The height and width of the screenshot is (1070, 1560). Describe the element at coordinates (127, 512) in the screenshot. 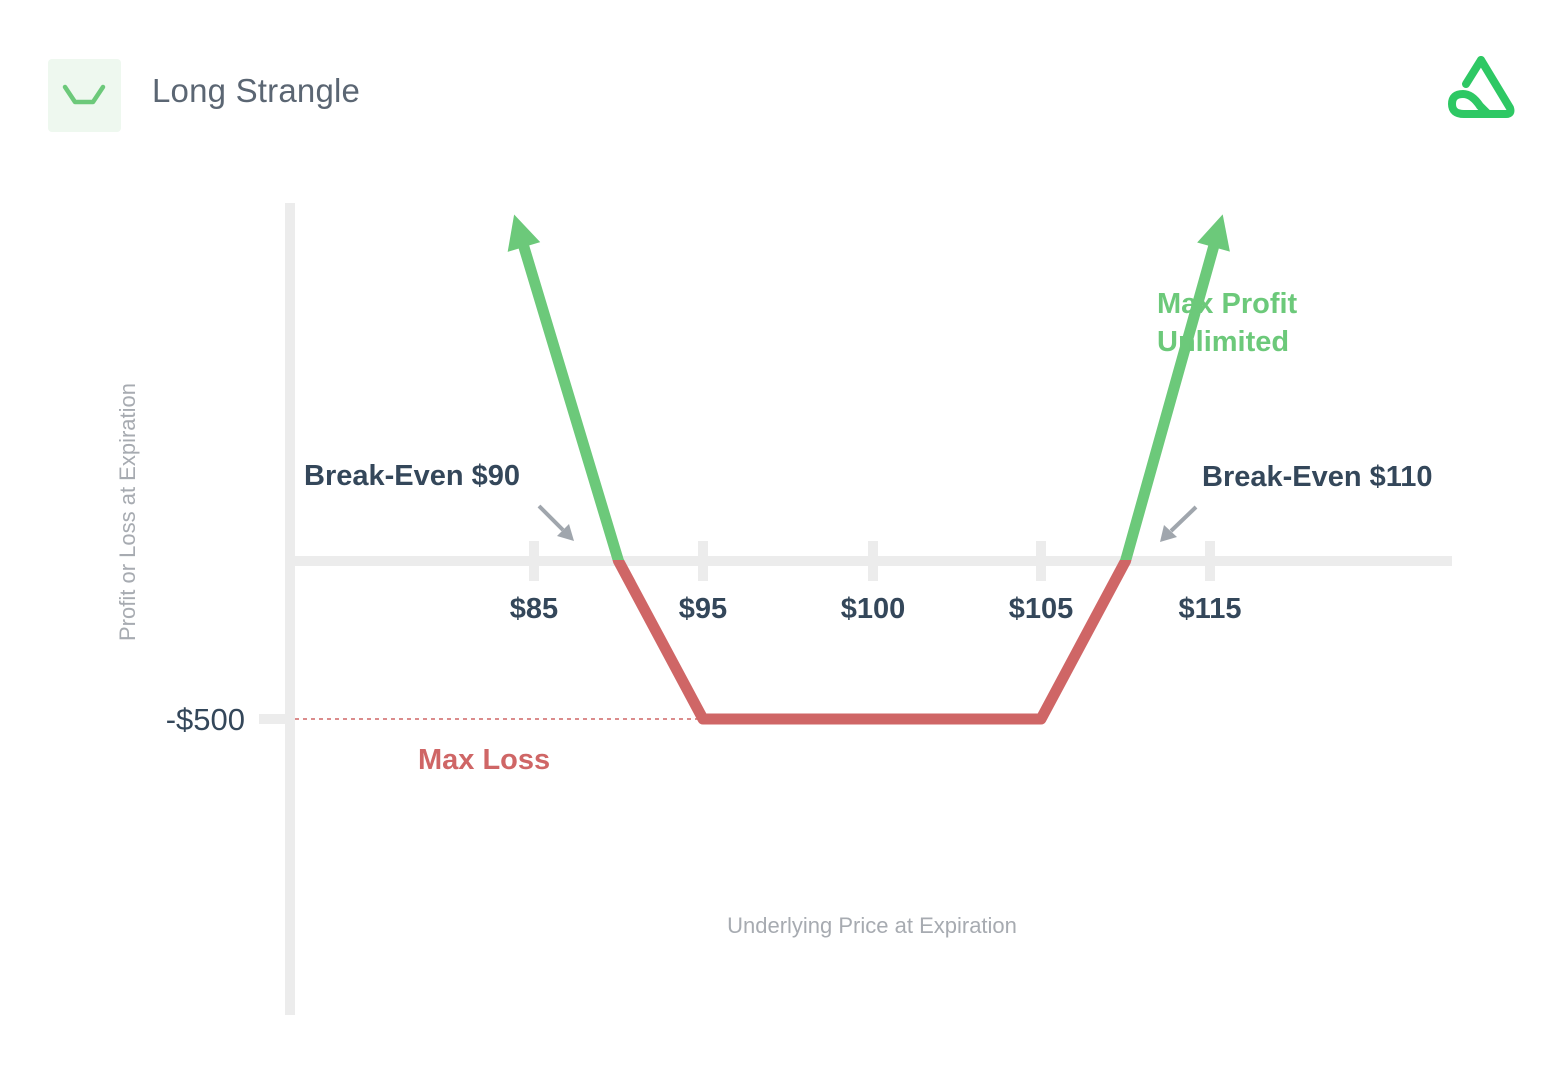

I see `y-axis-label: Profit or Loss at Expiration` at that location.